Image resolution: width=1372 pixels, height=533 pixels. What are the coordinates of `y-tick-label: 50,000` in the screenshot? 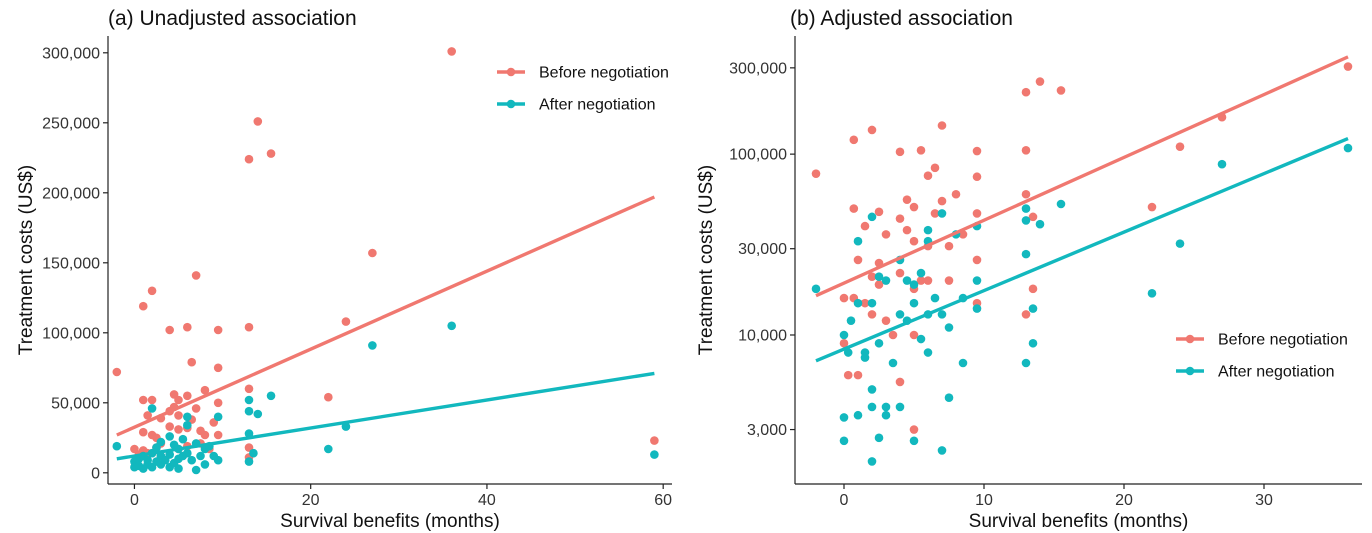 It's located at (75, 403).